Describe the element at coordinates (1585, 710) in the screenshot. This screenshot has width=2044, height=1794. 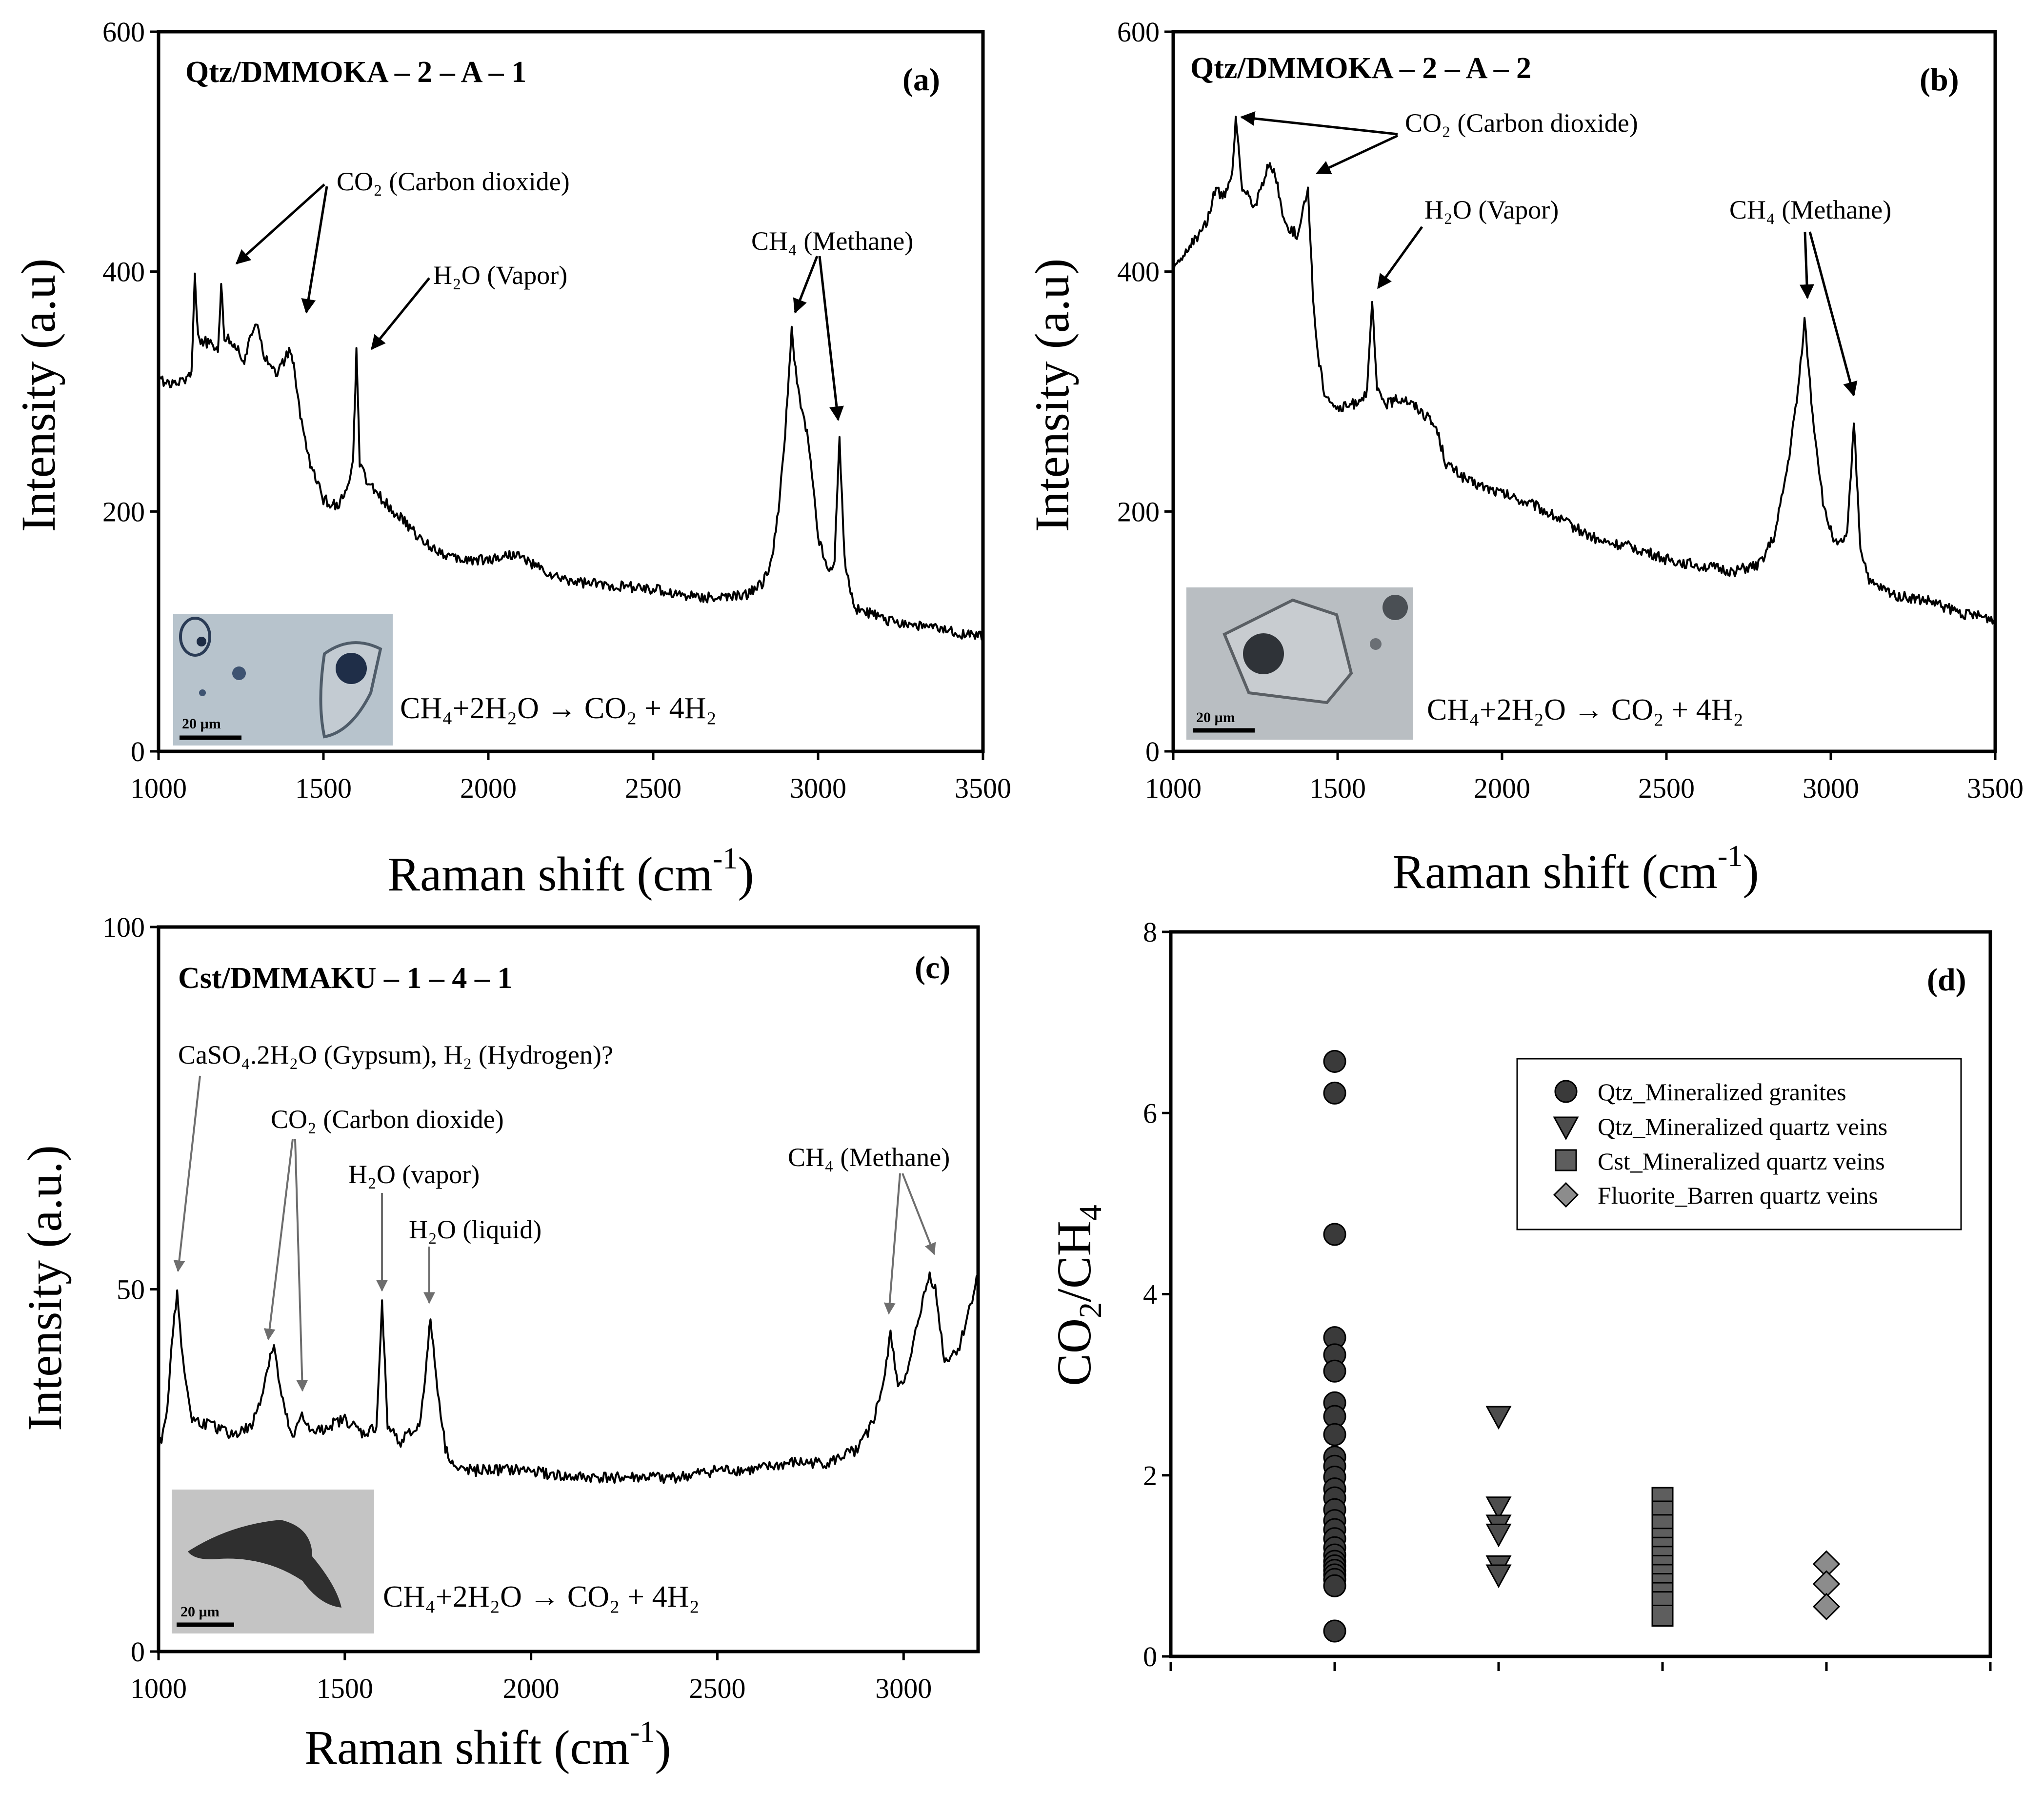
I see `panel-b-equation: CH₄+2H₂O → CO₂ + 4H₂` at that location.